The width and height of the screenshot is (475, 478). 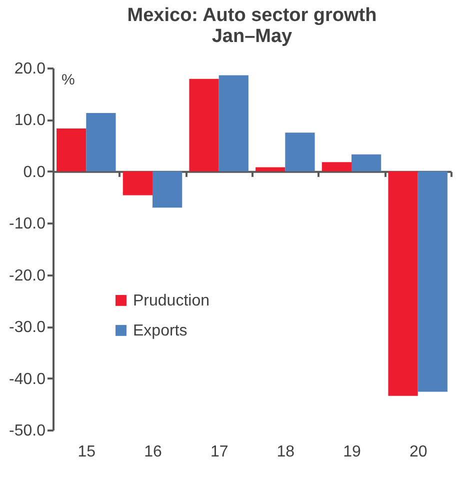 What do you see at coordinates (27, 379) in the screenshot?
I see `y-tick-label: -40.0` at bounding box center [27, 379].